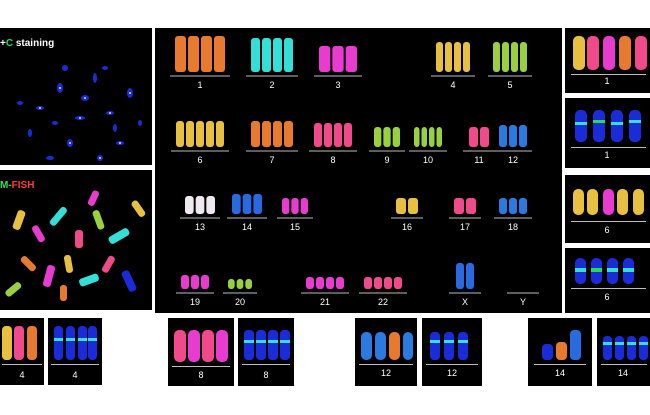 The height and width of the screenshot is (415, 650). I want to click on bottom-panel-12a: 12, so click(386, 352).